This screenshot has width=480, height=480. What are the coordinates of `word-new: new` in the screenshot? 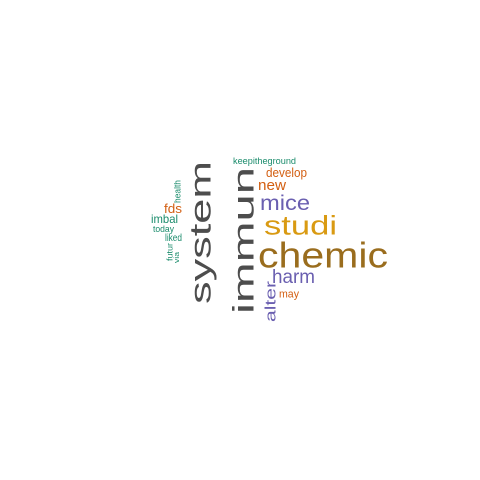 It's located at (272, 185).